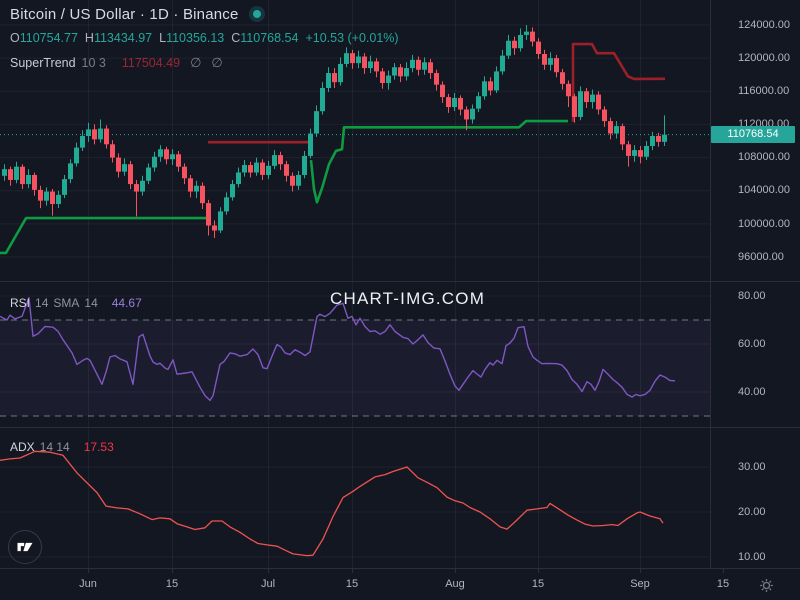 This screenshot has height=600, width=800. I want to click on rsi-sma-param: 14, so click(91, 303).